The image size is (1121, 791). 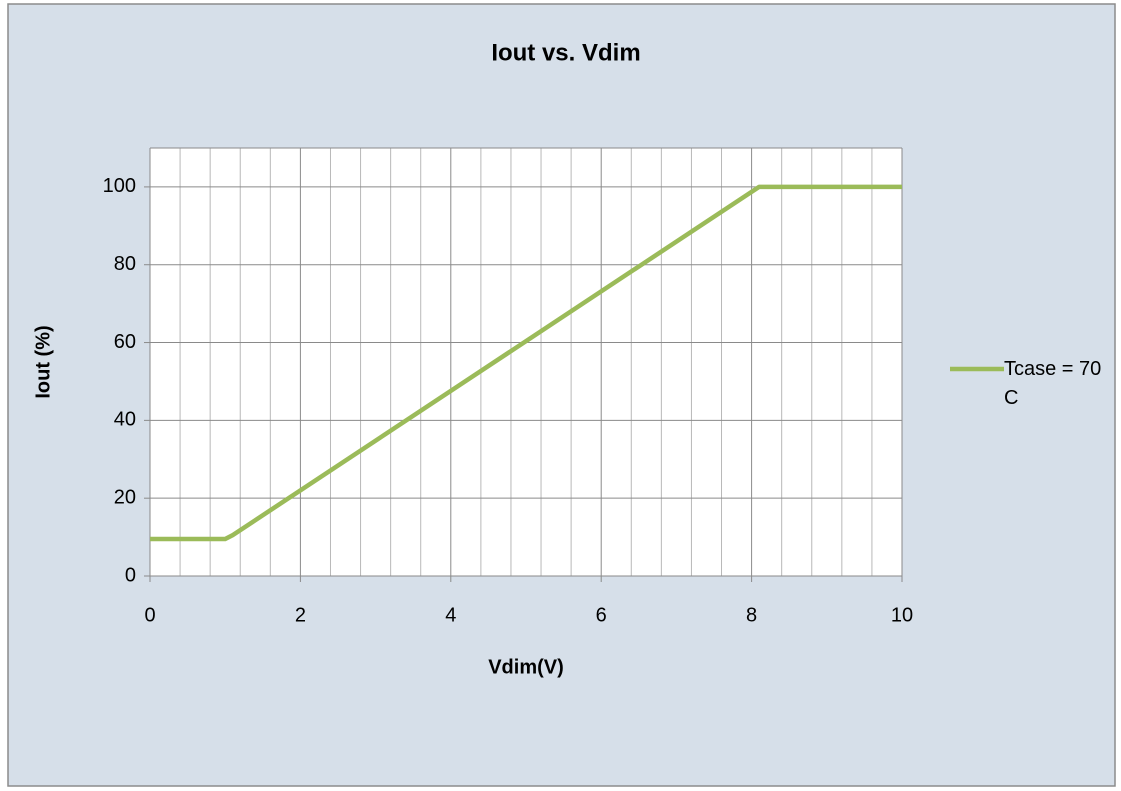 I want to click on y-tick-label: 100, so click(x=119, y=186).